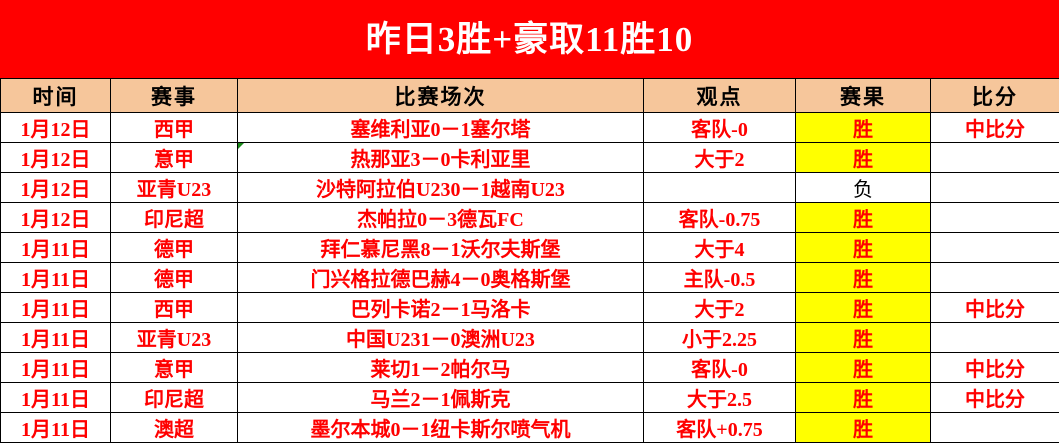 The width and height of the screenshot is (1059, 443). I want to click on table-header-row: 时间 赛事 比赛场次 观点 赛果 比分, so click(530, 96).